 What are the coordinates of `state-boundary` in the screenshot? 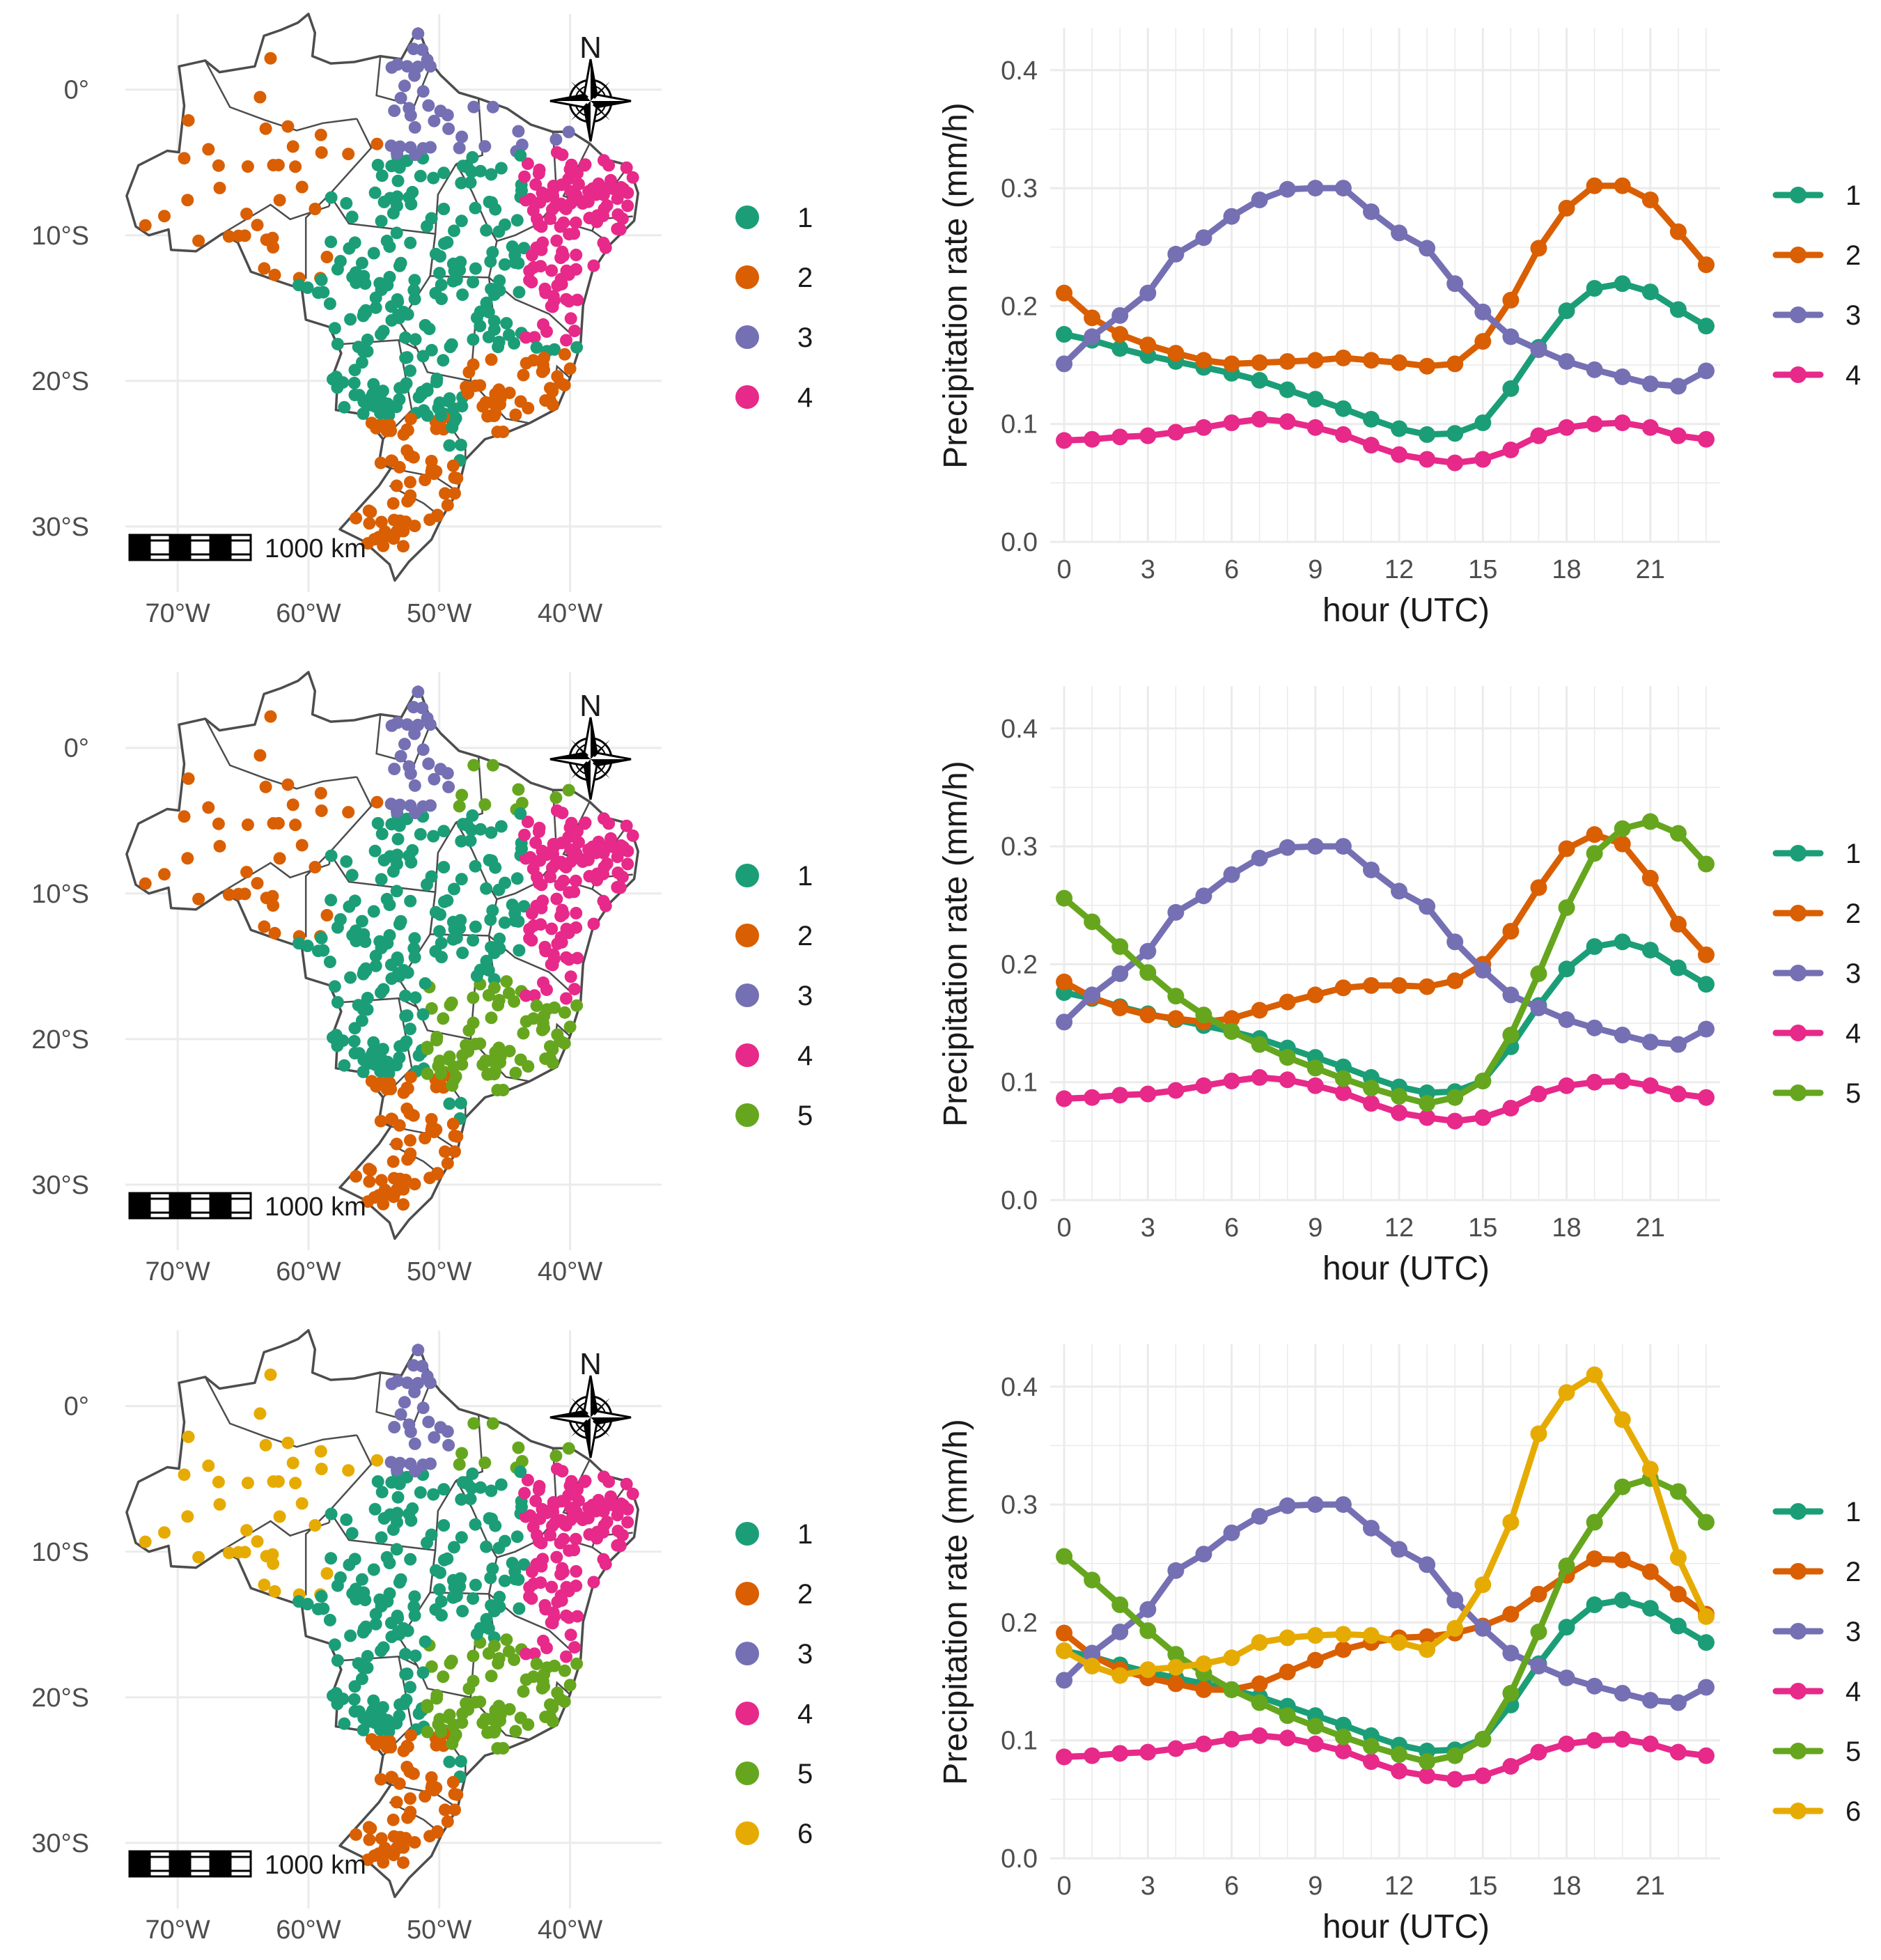 It's located at (351, 1473).